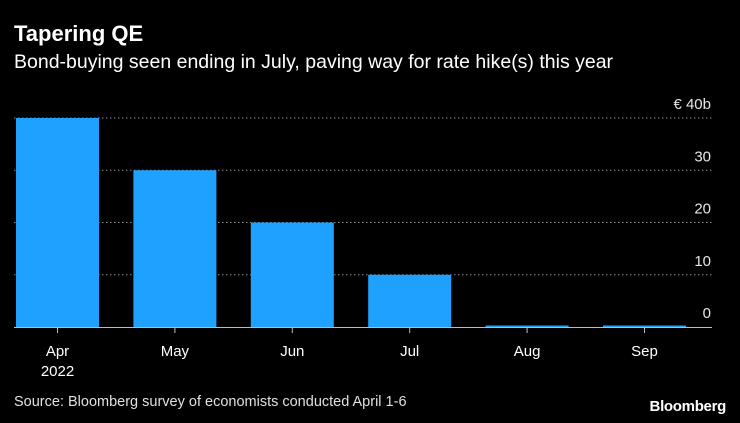 This screenshot has height=423, width=740. Describe the element at coordinates (410, 300) in the screenshot. I see `bar-jul` at that location.